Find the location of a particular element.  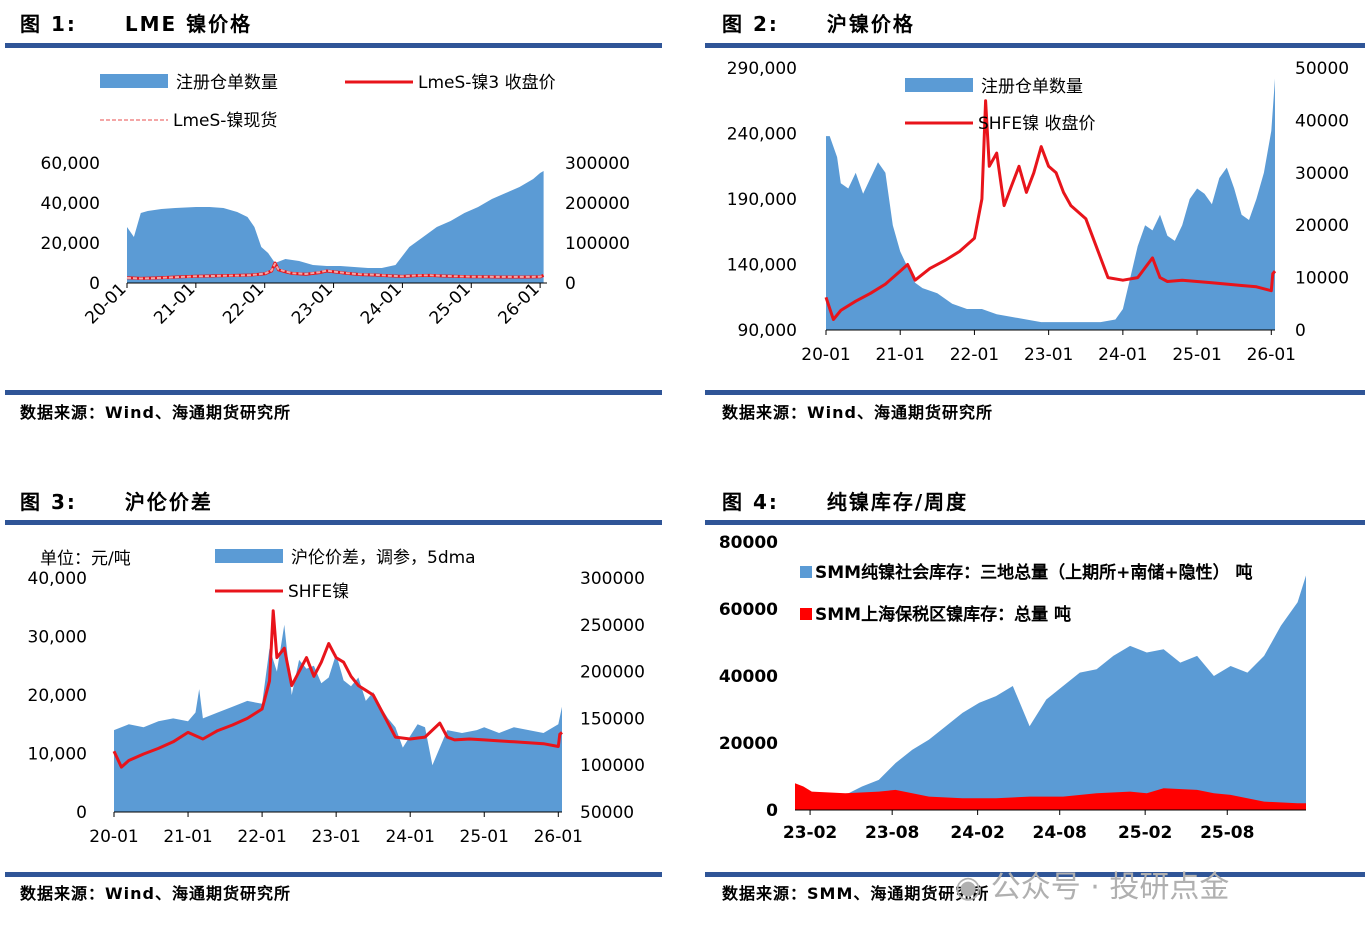

watermark: ◉ 公众号 · 投研点金 is located at coordinates (1092, 884).